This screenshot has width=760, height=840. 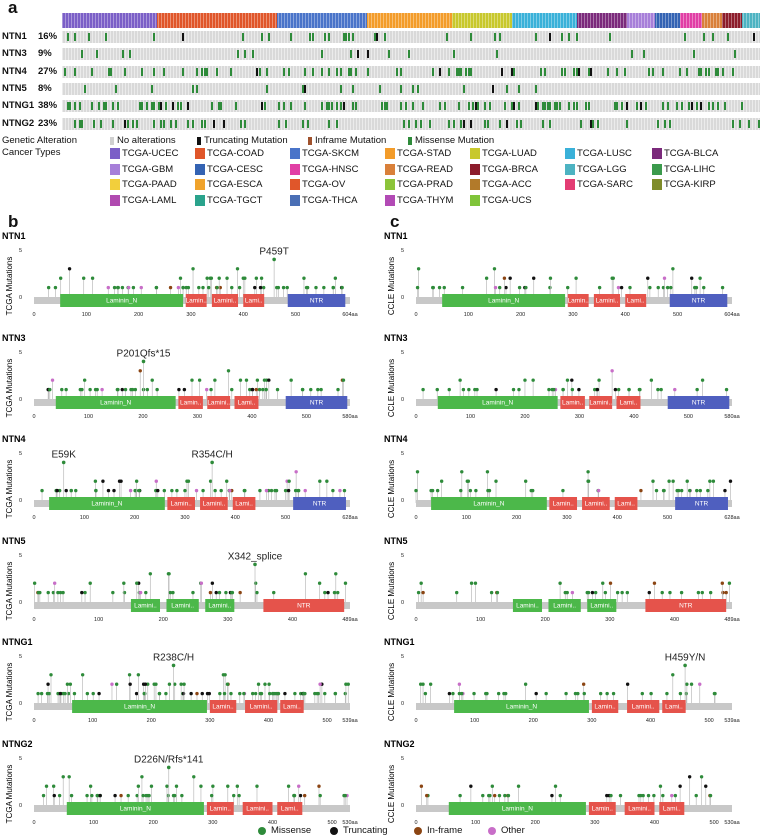 What do you see at coordinates (9, 793) in the screenshot?
I see `y-axis-label: TCGA Mutations` at bounding box center [9, 793].